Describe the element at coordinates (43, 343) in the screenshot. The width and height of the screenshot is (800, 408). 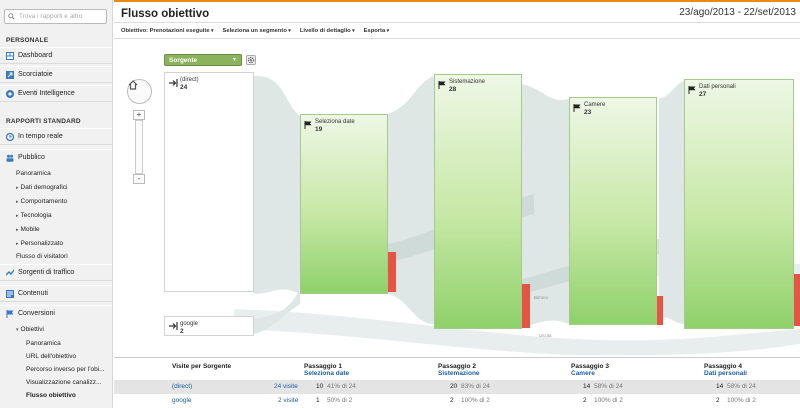
I see `sidebar-goal-overview: Panoramica` at that location.